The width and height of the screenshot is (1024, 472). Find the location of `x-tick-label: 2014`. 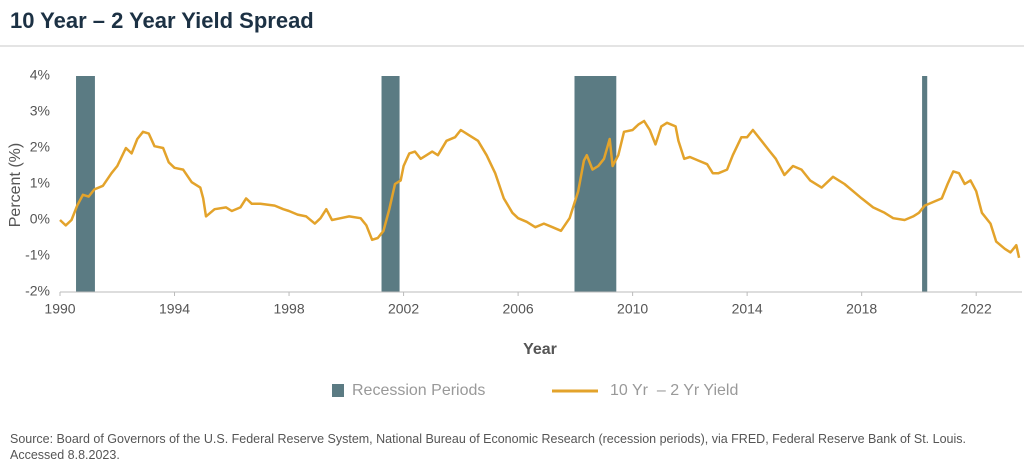

x-tick-label: 2014 is located at coordinates (747, 309).